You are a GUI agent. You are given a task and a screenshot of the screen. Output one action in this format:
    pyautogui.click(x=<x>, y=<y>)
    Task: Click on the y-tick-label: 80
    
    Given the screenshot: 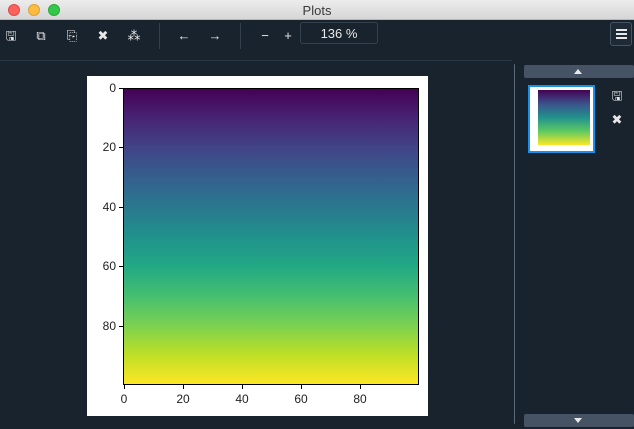 What is the action you would take?
    pyautogui.click(x=109, y=326)
    